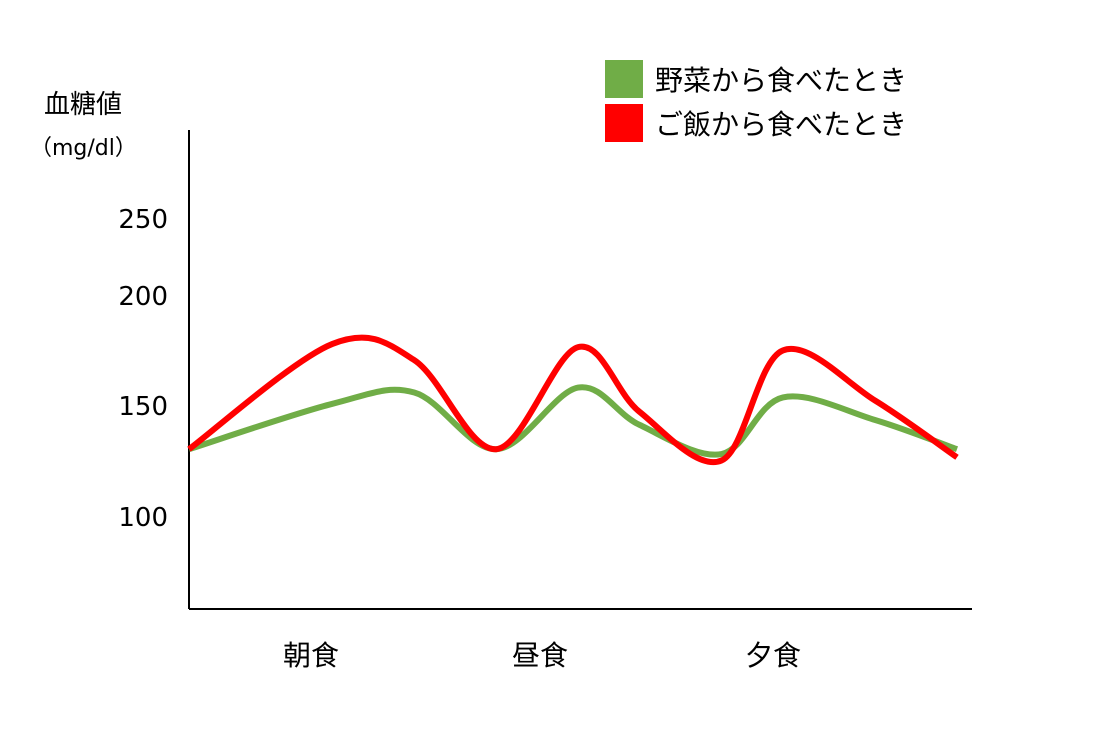 The height and width of the screenshot is (745, 1104). Describe the element at coordinates (781, 124) in the screenshot. I see `legend-label: ご飯から食べたとき` at that location.